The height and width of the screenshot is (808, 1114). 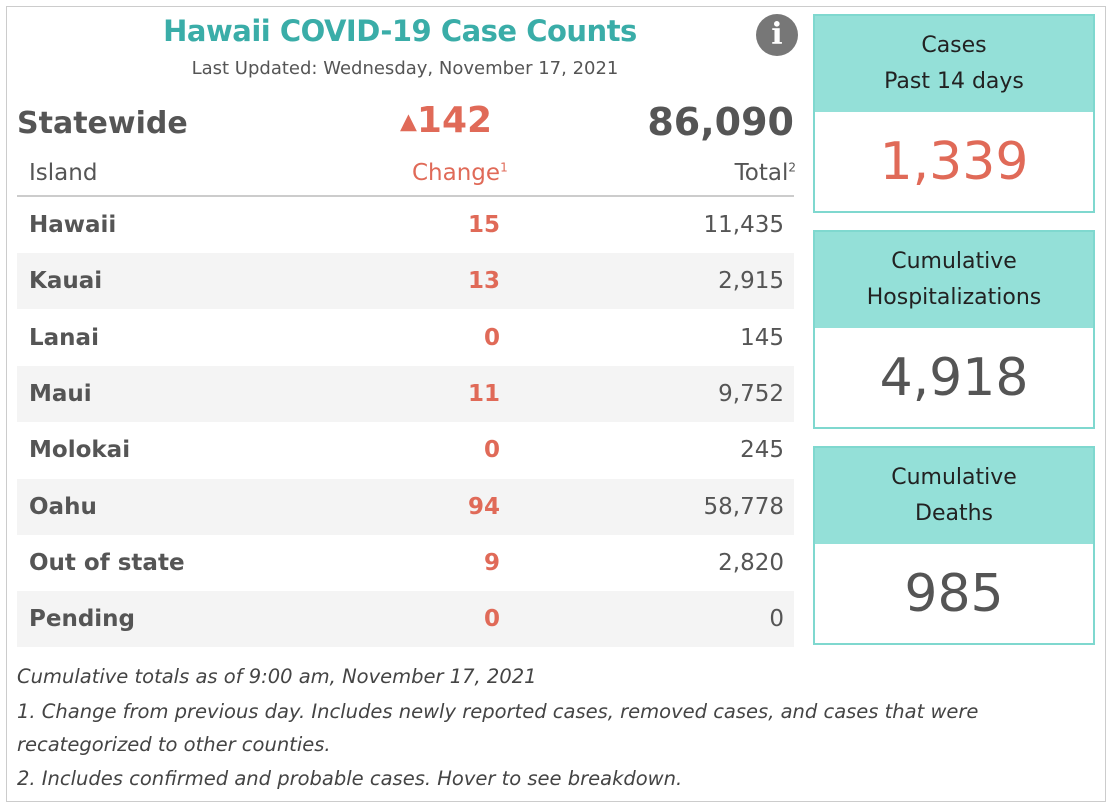 I want to click on total-value: 145, so click(x=762, y=337).